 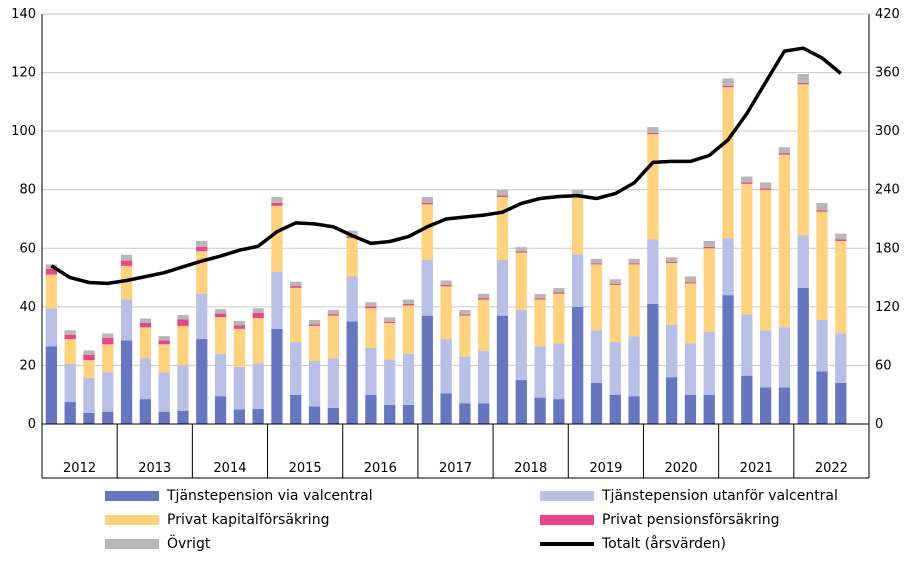 I want to click on y-right-tick-label: 120, so click(x=887, y=307).